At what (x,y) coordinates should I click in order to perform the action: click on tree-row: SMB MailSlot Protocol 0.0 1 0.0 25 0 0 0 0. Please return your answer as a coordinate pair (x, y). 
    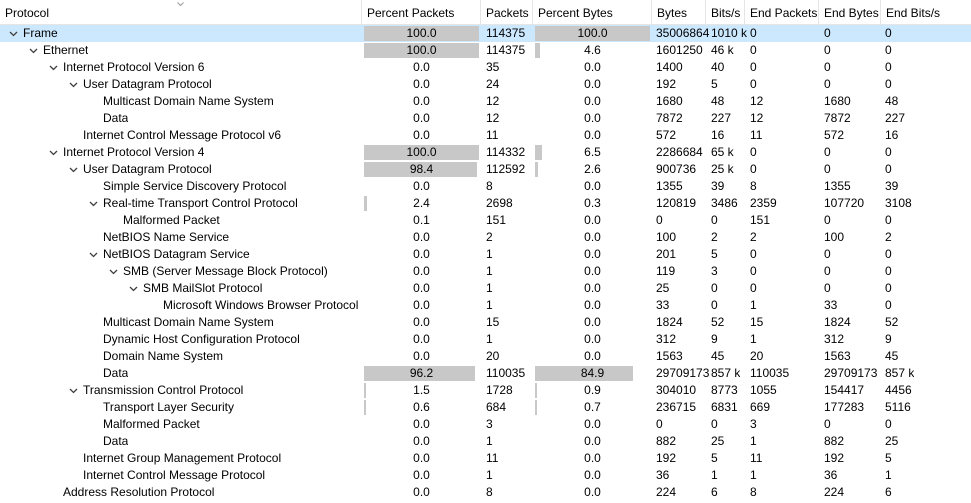
    Looking at the image, I should click on (485, 288).